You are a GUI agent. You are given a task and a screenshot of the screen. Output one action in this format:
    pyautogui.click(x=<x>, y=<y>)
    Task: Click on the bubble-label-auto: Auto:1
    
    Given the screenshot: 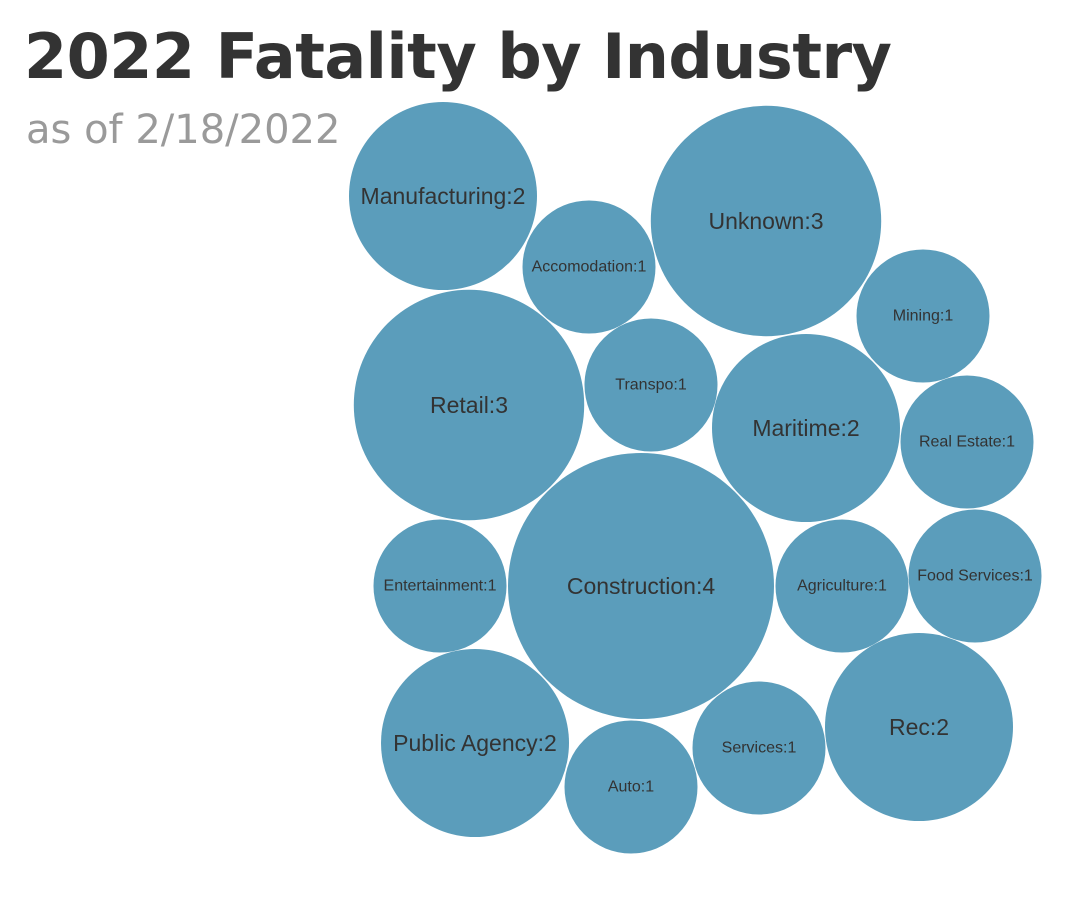 What is the action you would take?
    pyautogui.click(x=631, y=787)
    